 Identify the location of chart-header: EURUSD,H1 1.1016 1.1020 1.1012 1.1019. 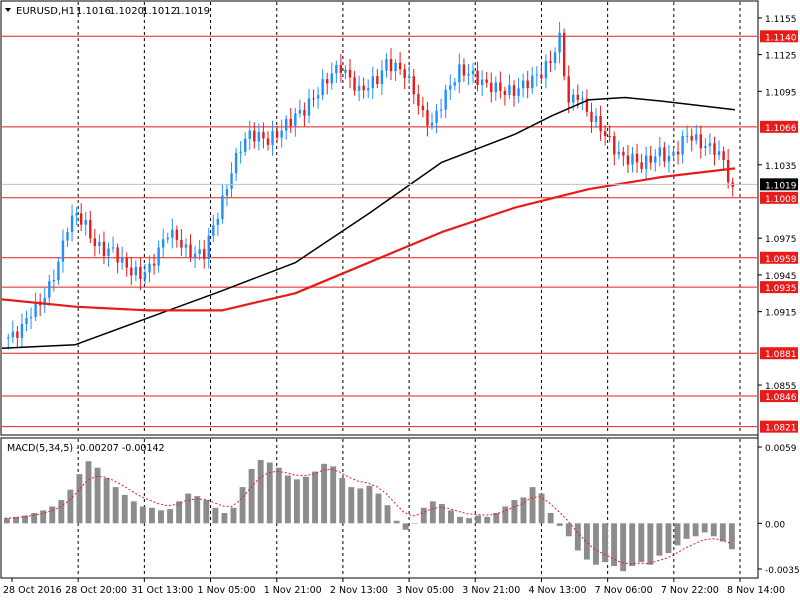
(107, 11).